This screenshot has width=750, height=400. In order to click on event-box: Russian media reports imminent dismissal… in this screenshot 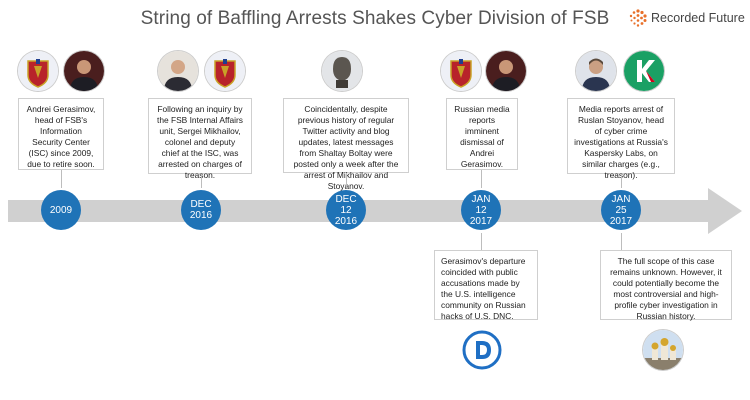, I will do `click(482, 134)`.